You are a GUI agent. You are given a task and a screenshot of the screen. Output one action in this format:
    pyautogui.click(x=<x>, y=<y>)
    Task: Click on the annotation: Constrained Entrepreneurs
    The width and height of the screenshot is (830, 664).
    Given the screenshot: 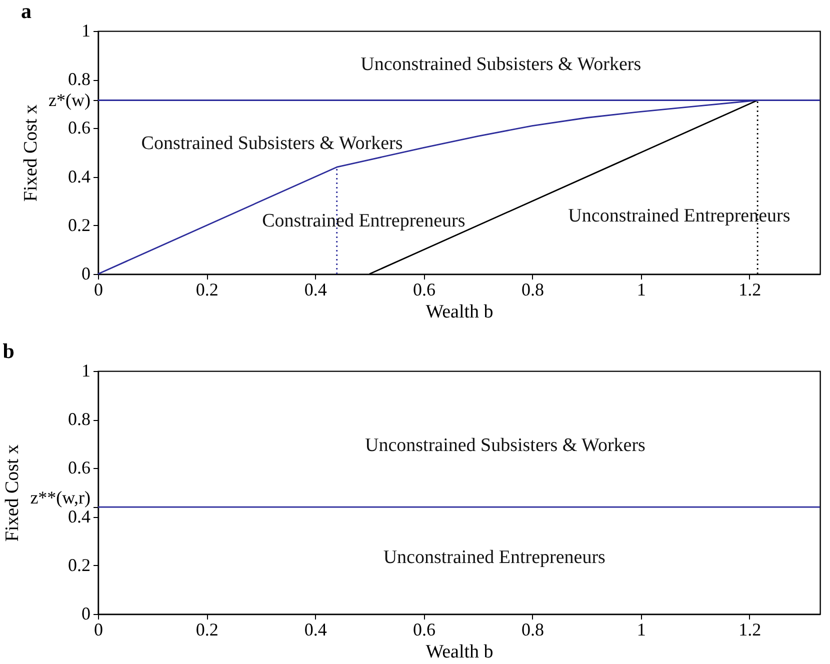 What is the action you would take?
    pyautogui.click(x=364, y=221)
    